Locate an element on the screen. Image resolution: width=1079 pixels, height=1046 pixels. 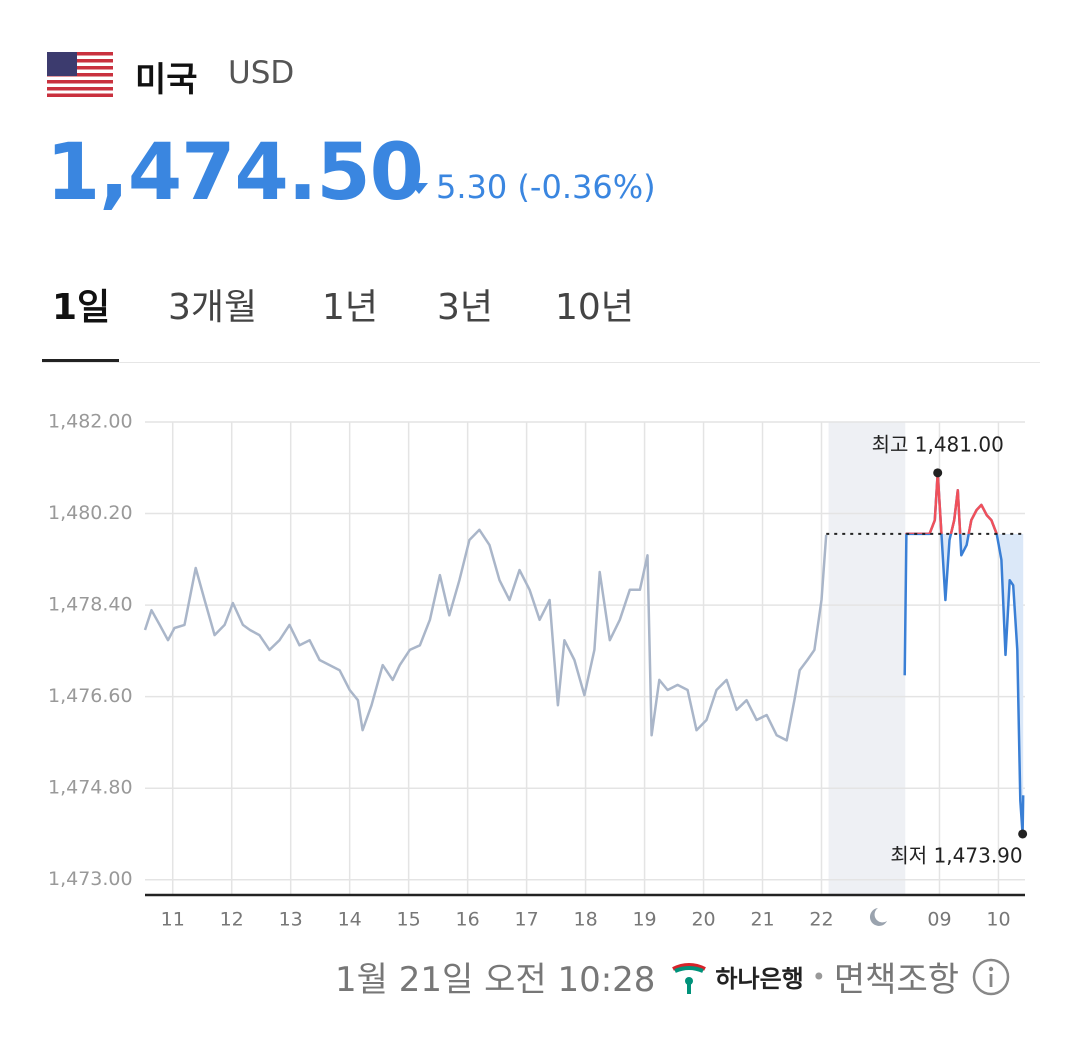
footer: 1월 21일 오전 10:28 하나은행 • 면책조항 is located at coordinates (673, 976).